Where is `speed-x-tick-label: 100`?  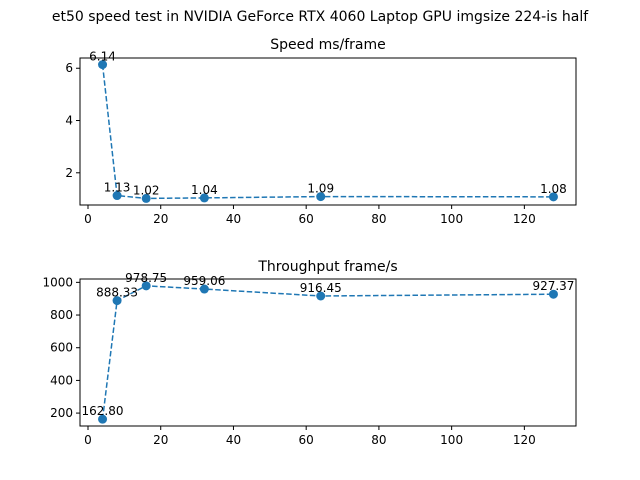
speed-x-tick-label: 100 is located at coordinates (451, 219).